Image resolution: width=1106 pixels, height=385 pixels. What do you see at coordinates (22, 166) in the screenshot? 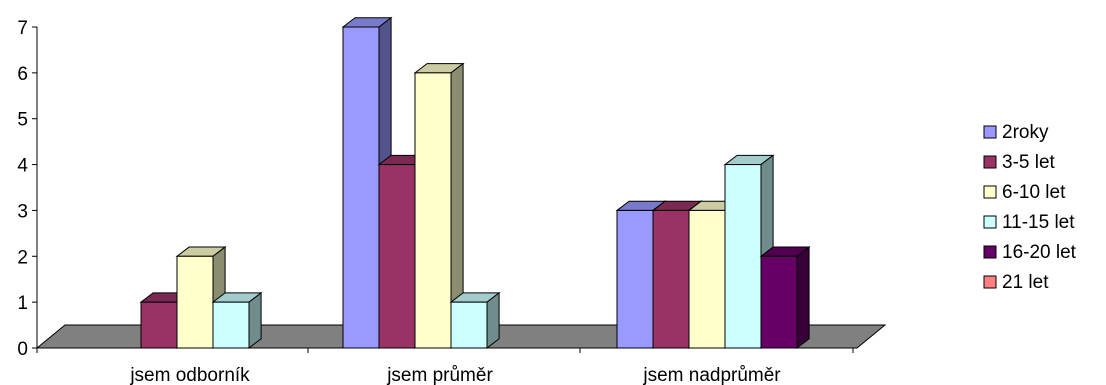
I see `y-tick-label: 4` at bounding box center [22, 166].